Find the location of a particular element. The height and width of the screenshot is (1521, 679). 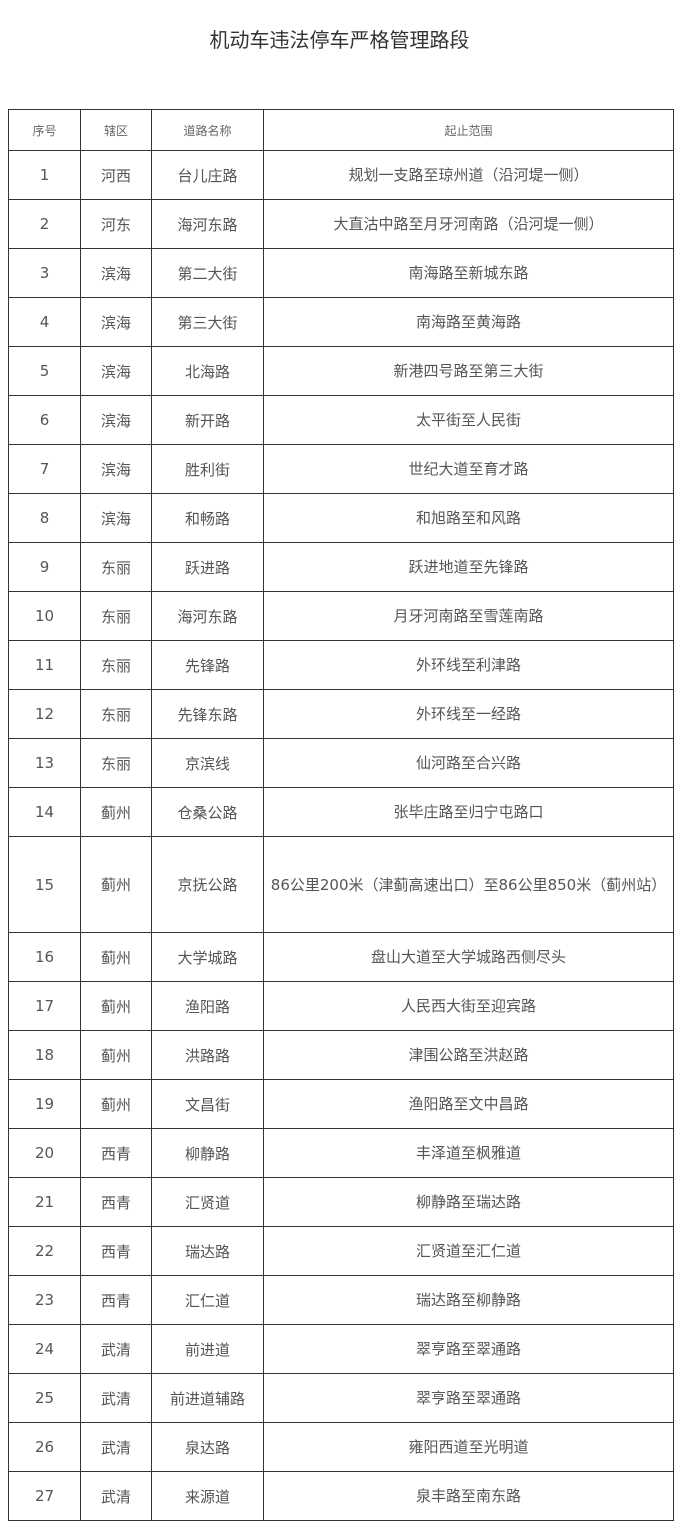

table-row: 7 滨海 胜利街 世纪大道至育才路 is located at coordinates (341, 469).